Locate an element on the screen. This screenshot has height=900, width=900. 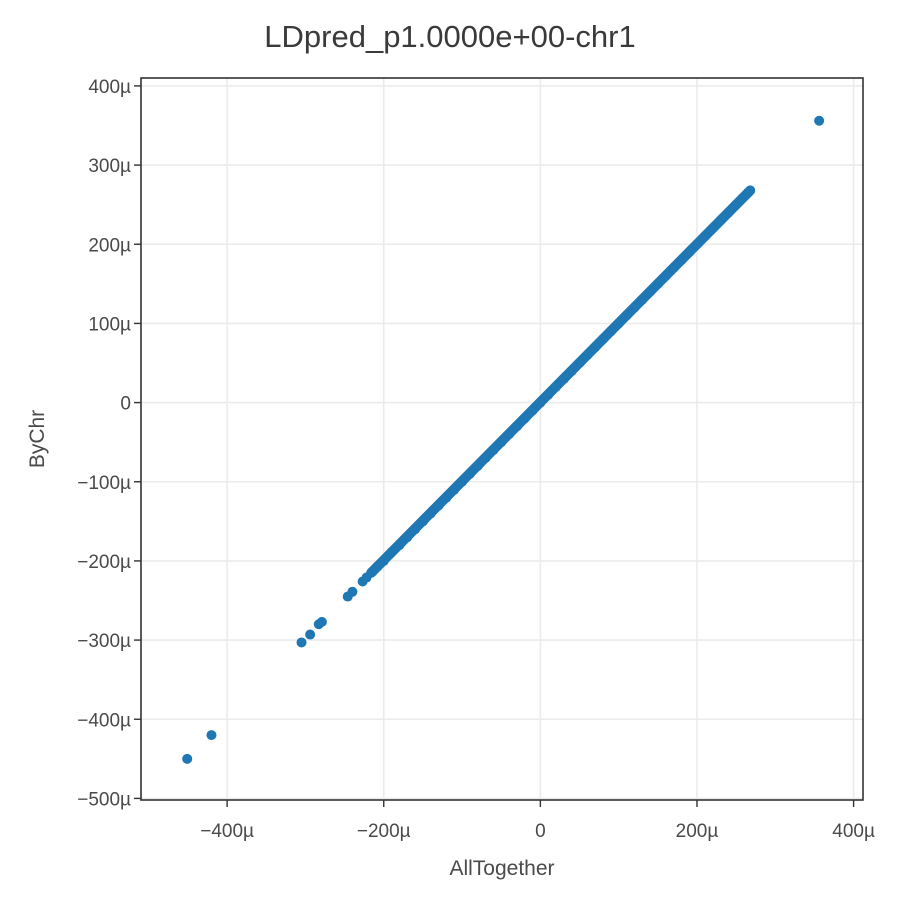
x-tick-label: −400µ is located at coordinates (227, 831).